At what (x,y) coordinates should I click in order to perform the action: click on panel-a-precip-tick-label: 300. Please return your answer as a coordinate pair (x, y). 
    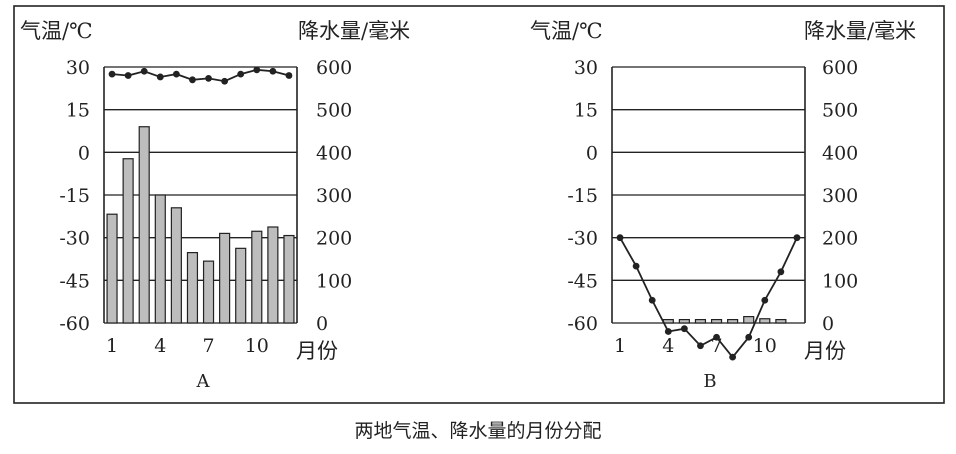
    Looking at the image, I should click on (334, 196).